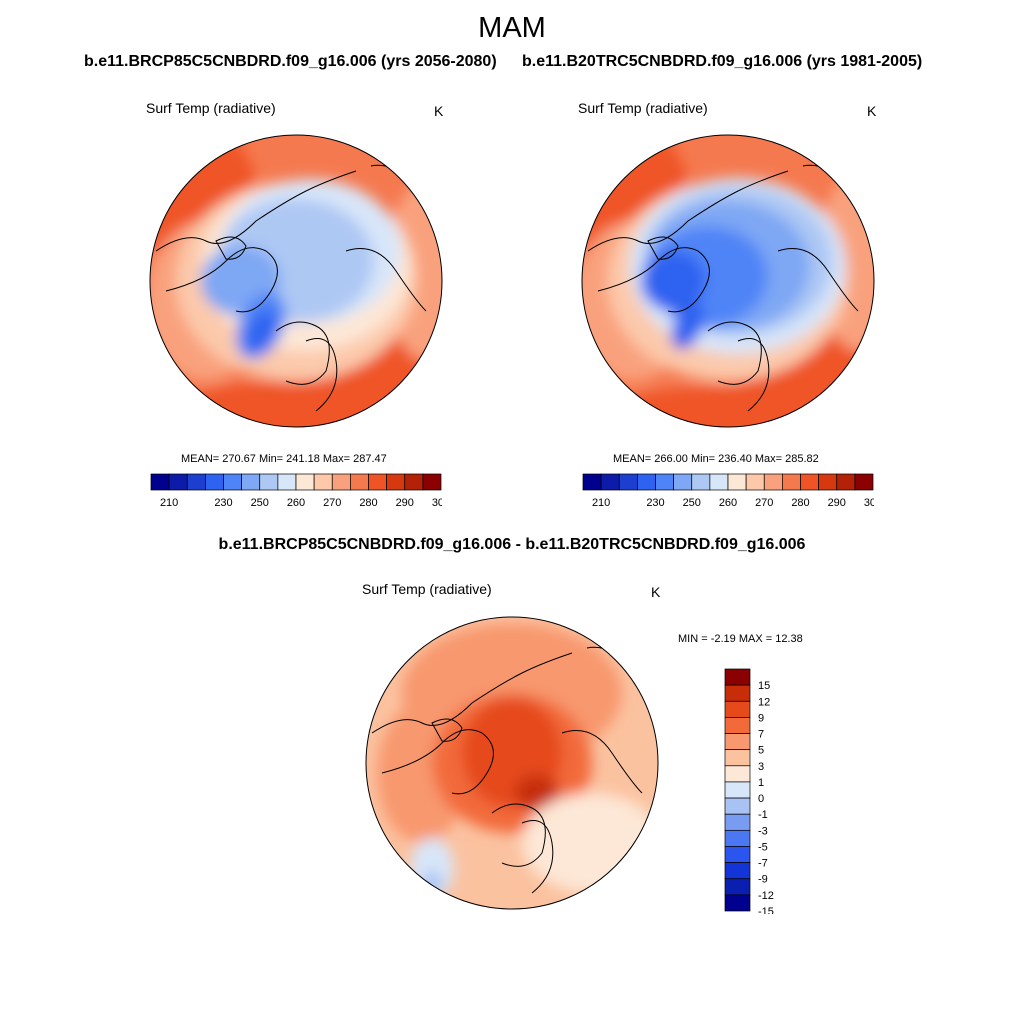 Image resolution: width=1024 pixels, height=1024 pixels. What do you see at coordinates (296, 281) in the screenshot?
I see `polar-map-left` at bounding box center [296, 281].